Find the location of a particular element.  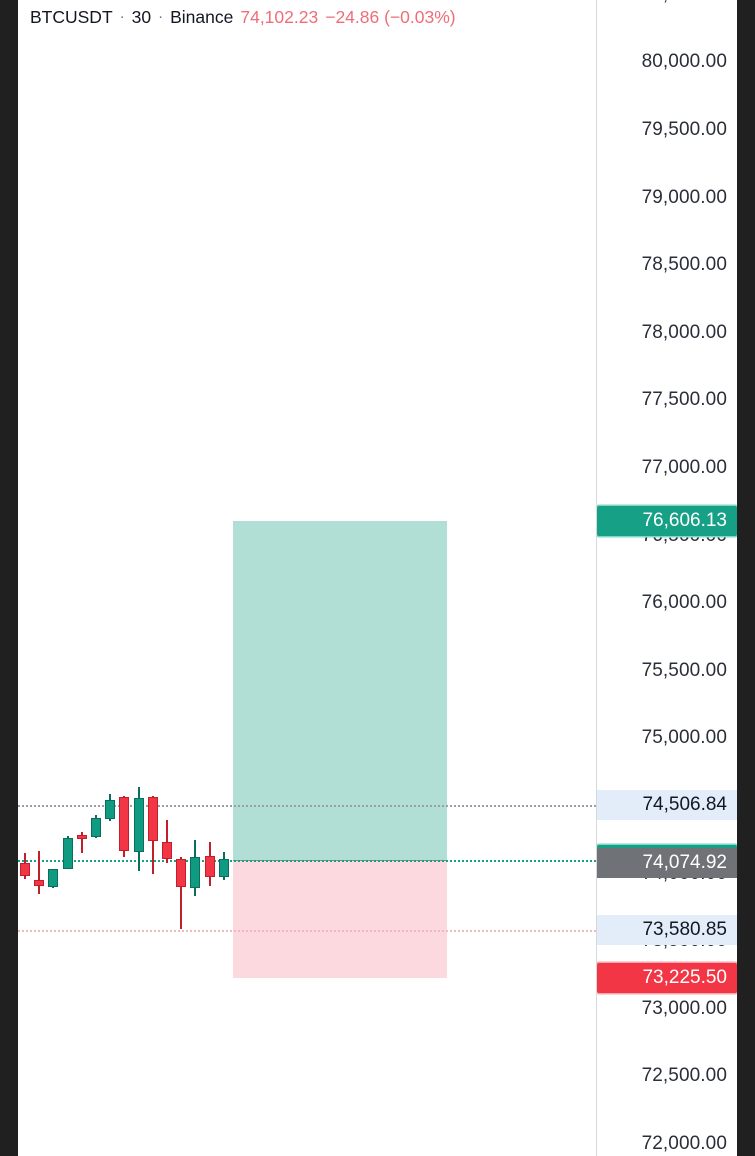

take-profit-value: 76,606.13 is located at coordinates (667, 521).